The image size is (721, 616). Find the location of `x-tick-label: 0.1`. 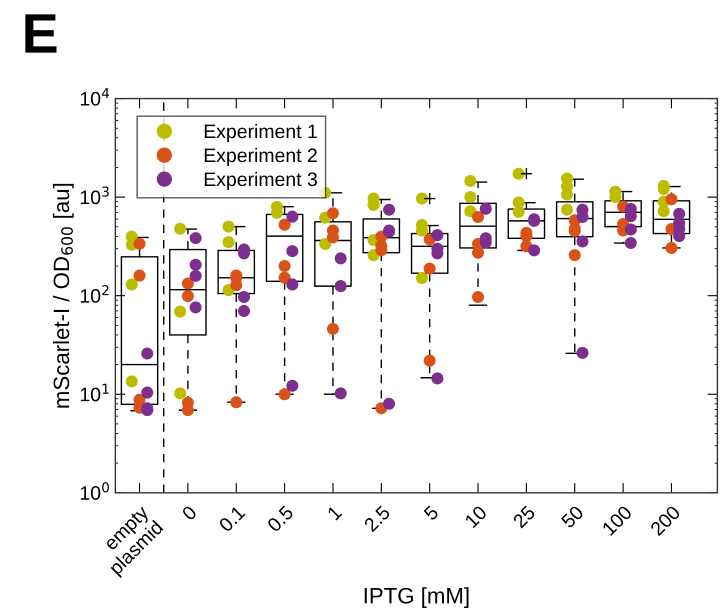

x-tick-label: 0.1 is located at coordinates (232, 518).